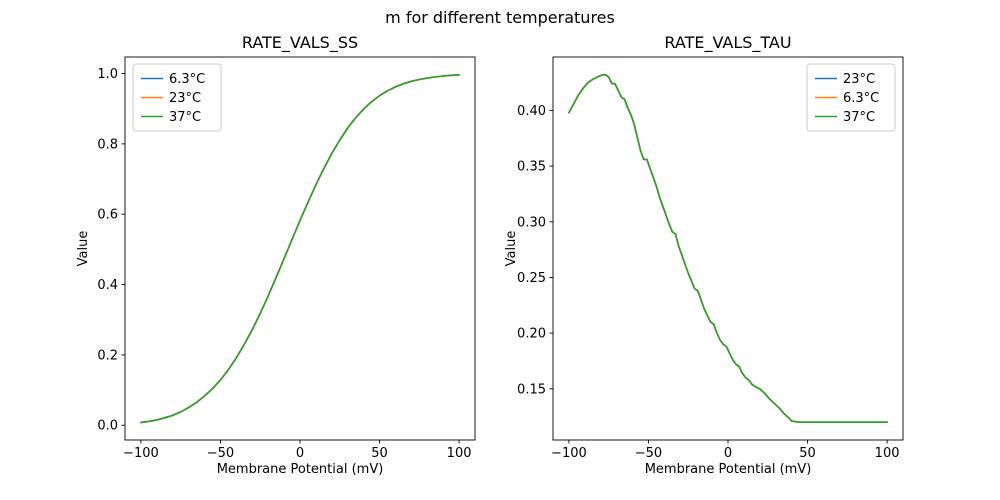 This screenshot has height=500, width=1000. What do you see at coordinates (107, 355) in the screenshot?
I see `y-tick-label: 0.2` at bounding box center [107, 355].